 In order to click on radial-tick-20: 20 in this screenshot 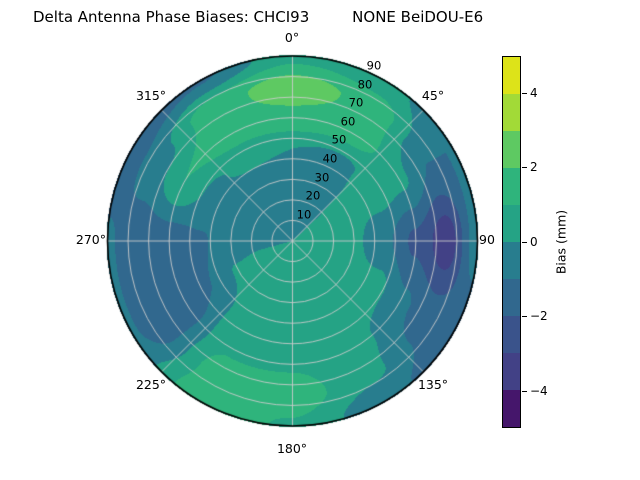, I will do `click(313, 195)`.